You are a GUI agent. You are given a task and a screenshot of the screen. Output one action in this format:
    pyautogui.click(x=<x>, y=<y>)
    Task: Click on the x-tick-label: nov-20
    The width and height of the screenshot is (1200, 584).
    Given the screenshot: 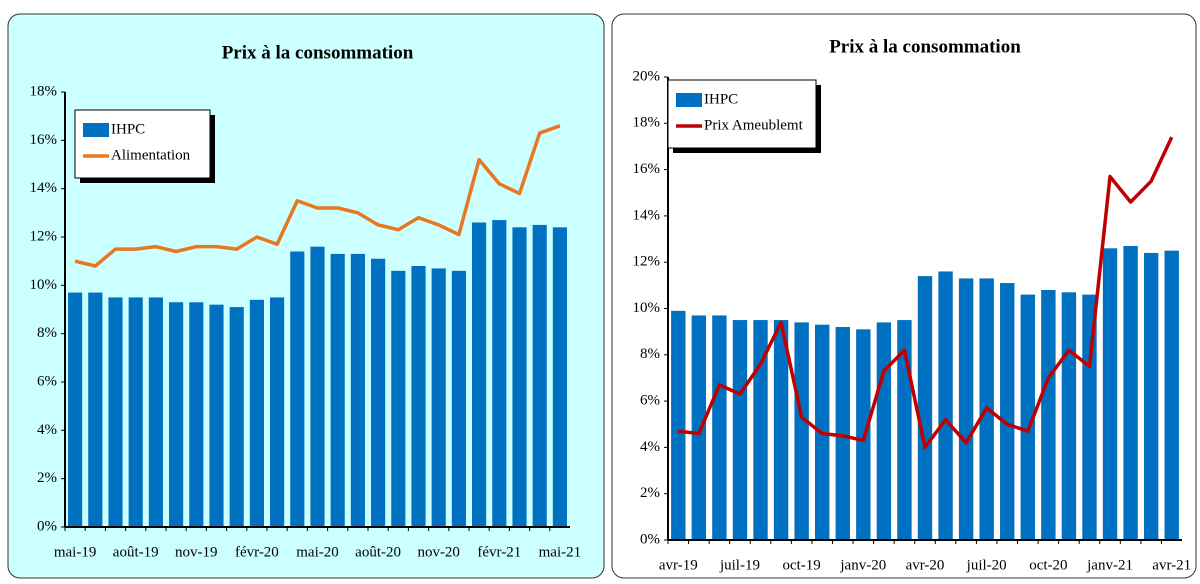 What is the action you would take?
    pyautogui.click(x=438, y=552)
    